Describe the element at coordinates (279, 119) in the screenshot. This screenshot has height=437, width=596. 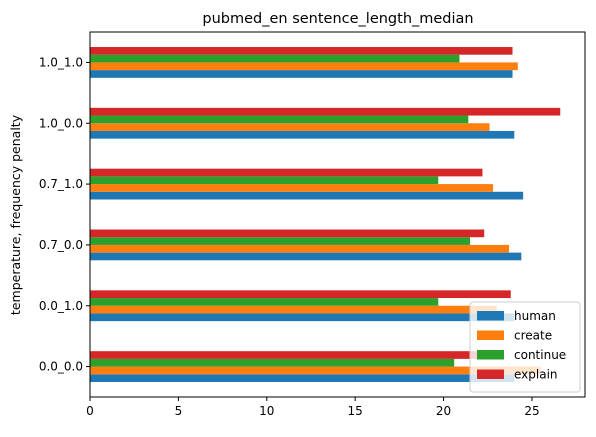
I see `bar-continue-1.0_0.0` at that location.